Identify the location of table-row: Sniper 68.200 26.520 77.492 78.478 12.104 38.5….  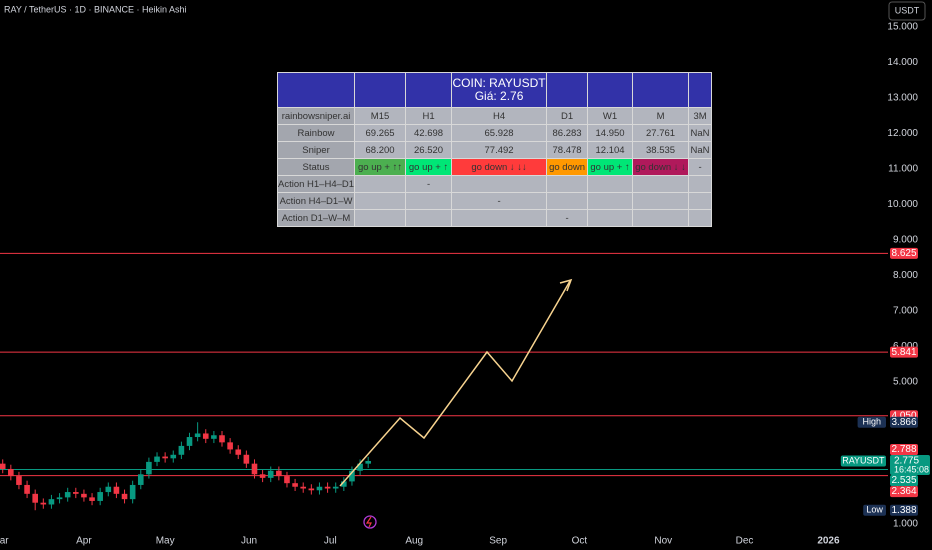
(494, 150).